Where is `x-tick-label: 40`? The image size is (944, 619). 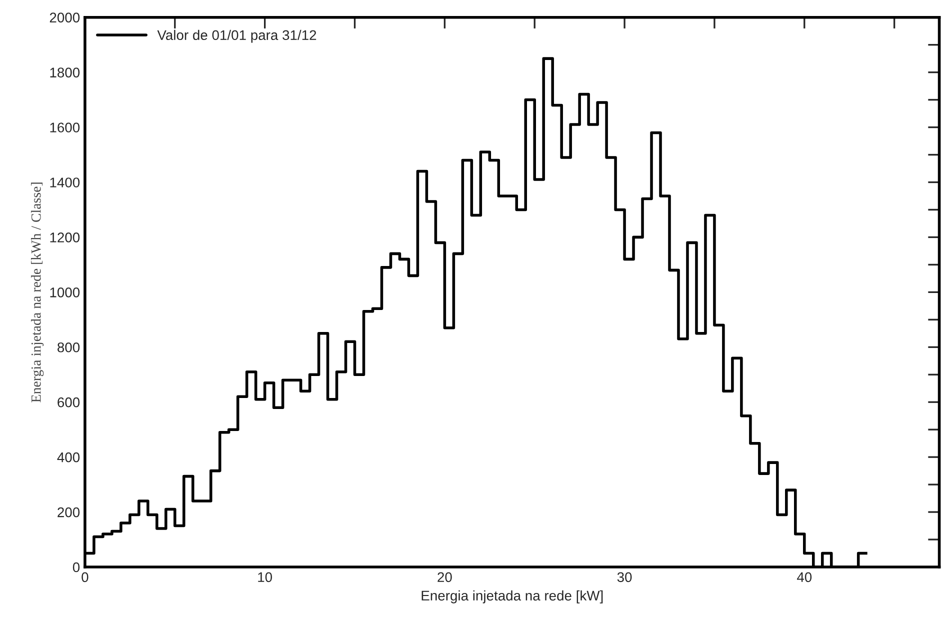 x-tick-label: 40 is located at coordinates (804, 577).